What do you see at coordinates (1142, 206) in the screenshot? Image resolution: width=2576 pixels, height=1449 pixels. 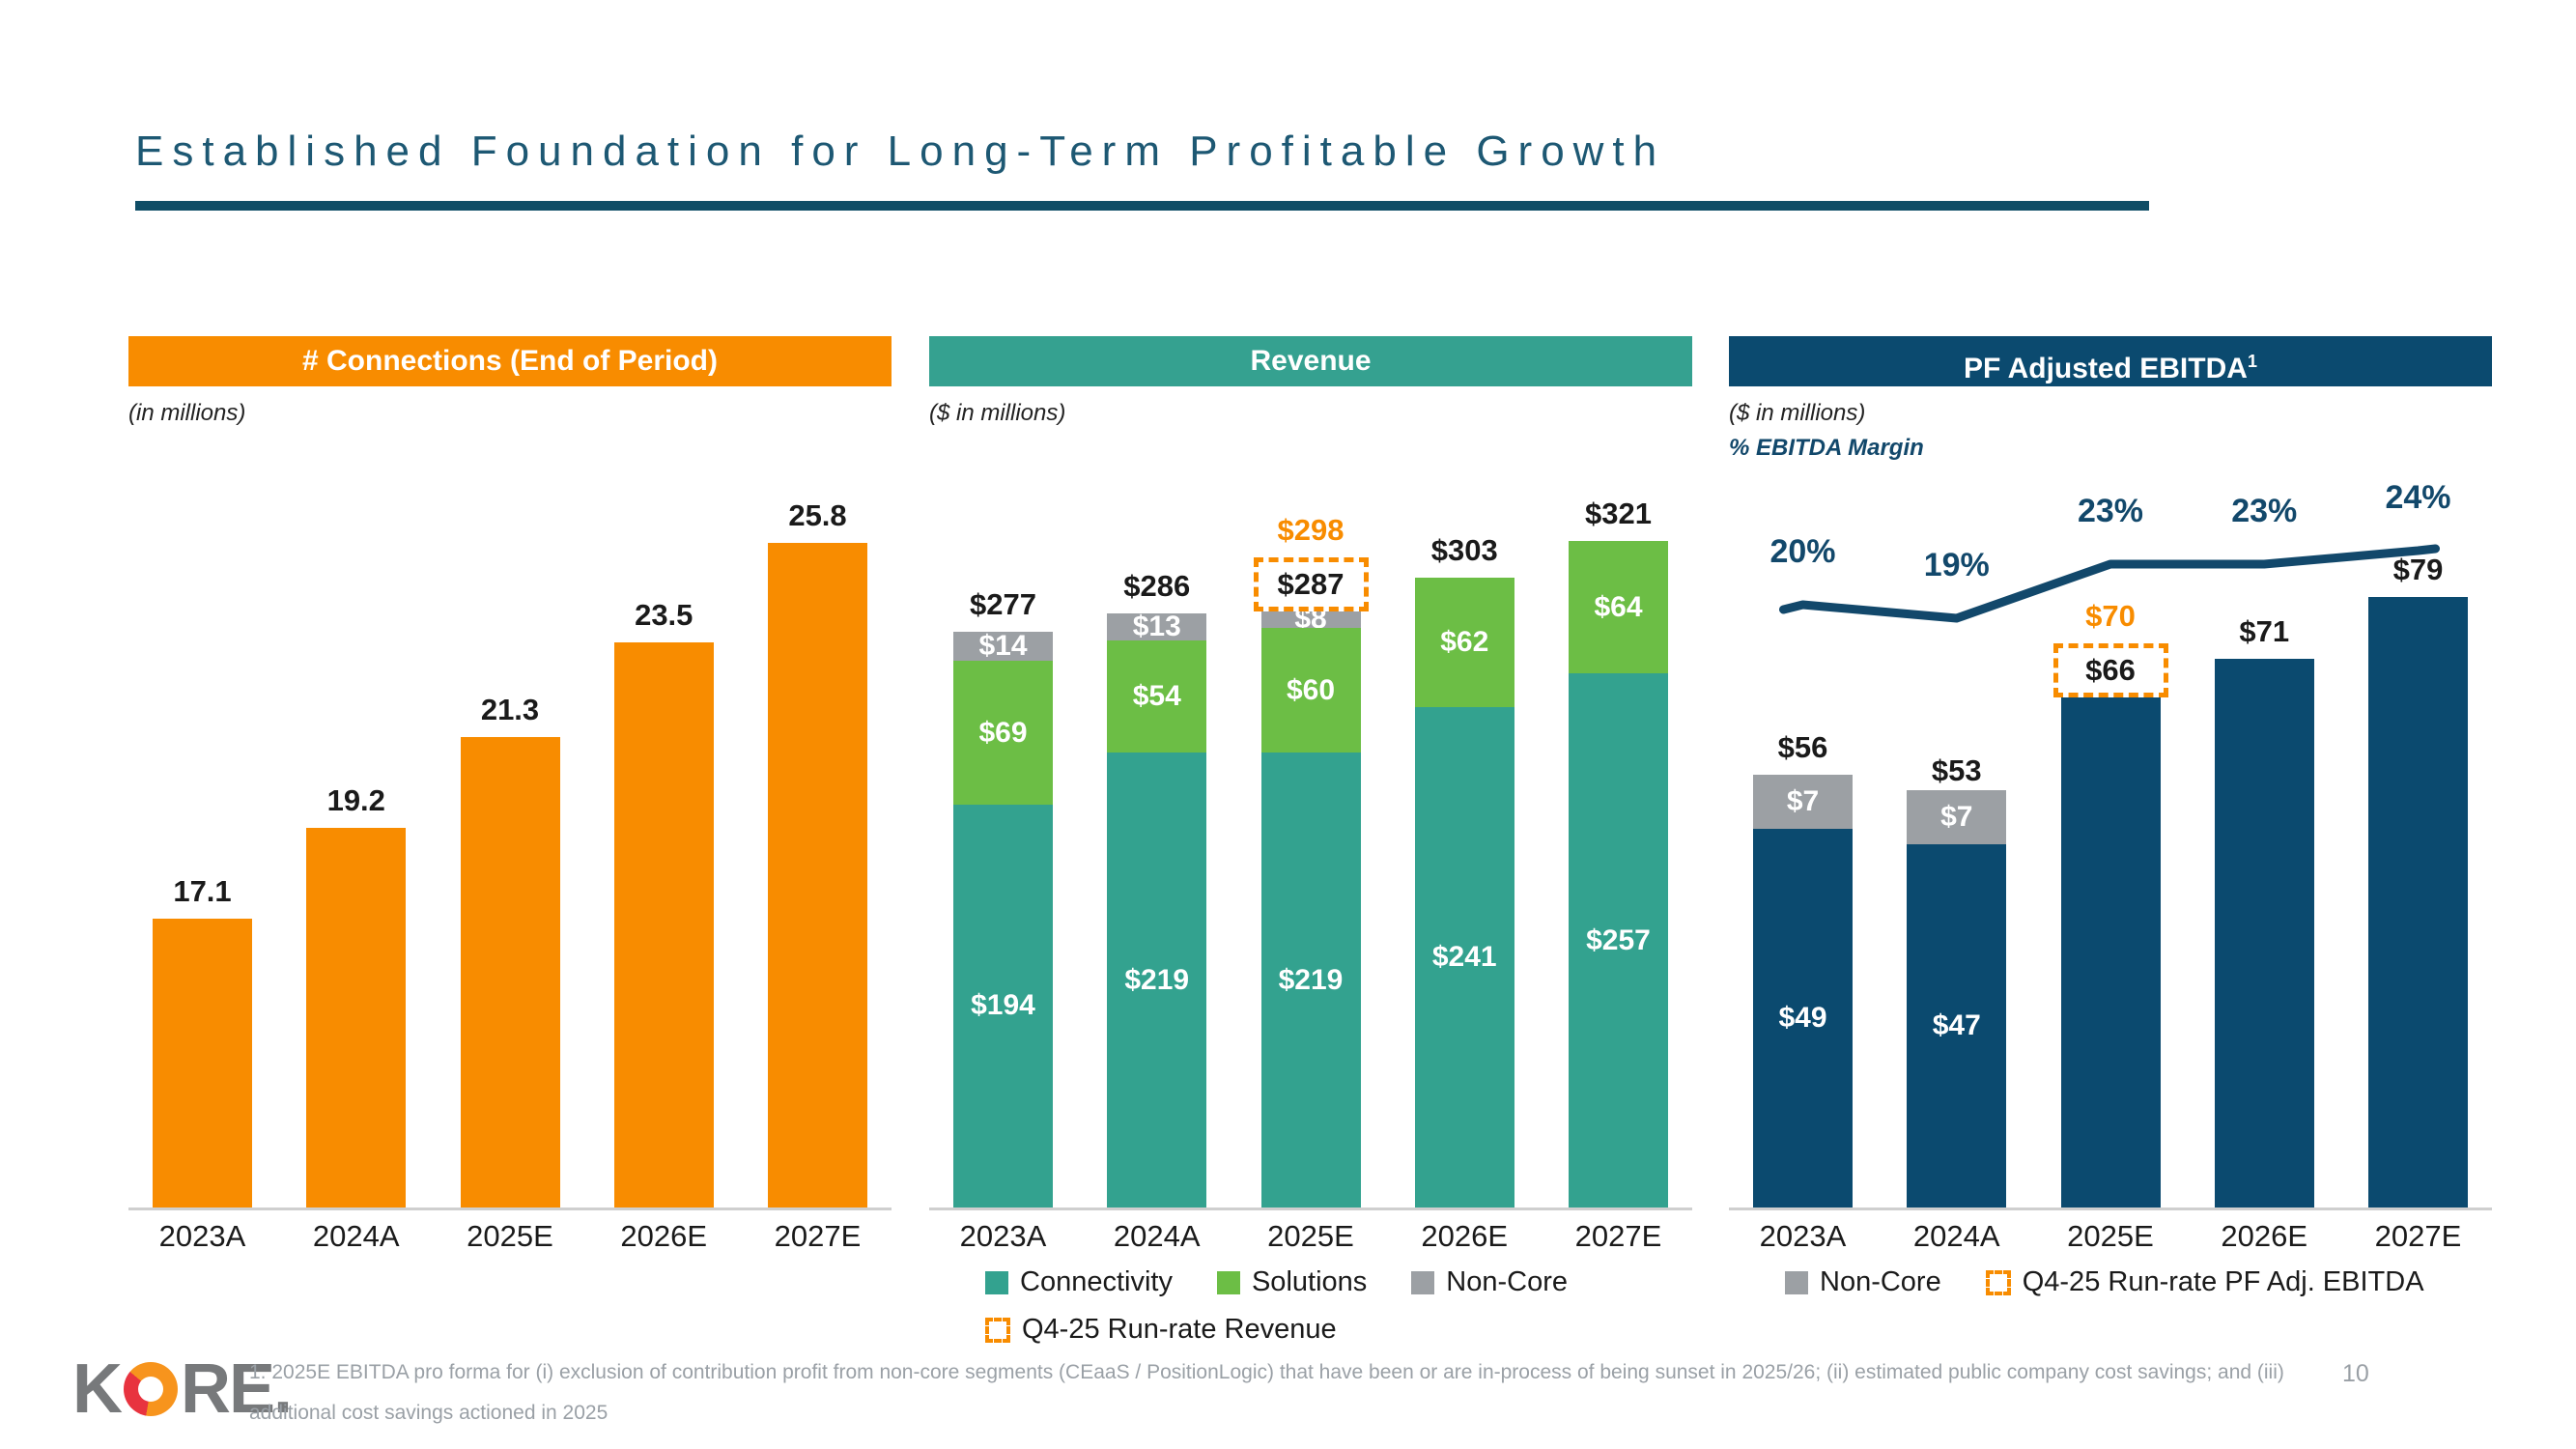 I see `title-divider` at bounding box center [1142, 206].